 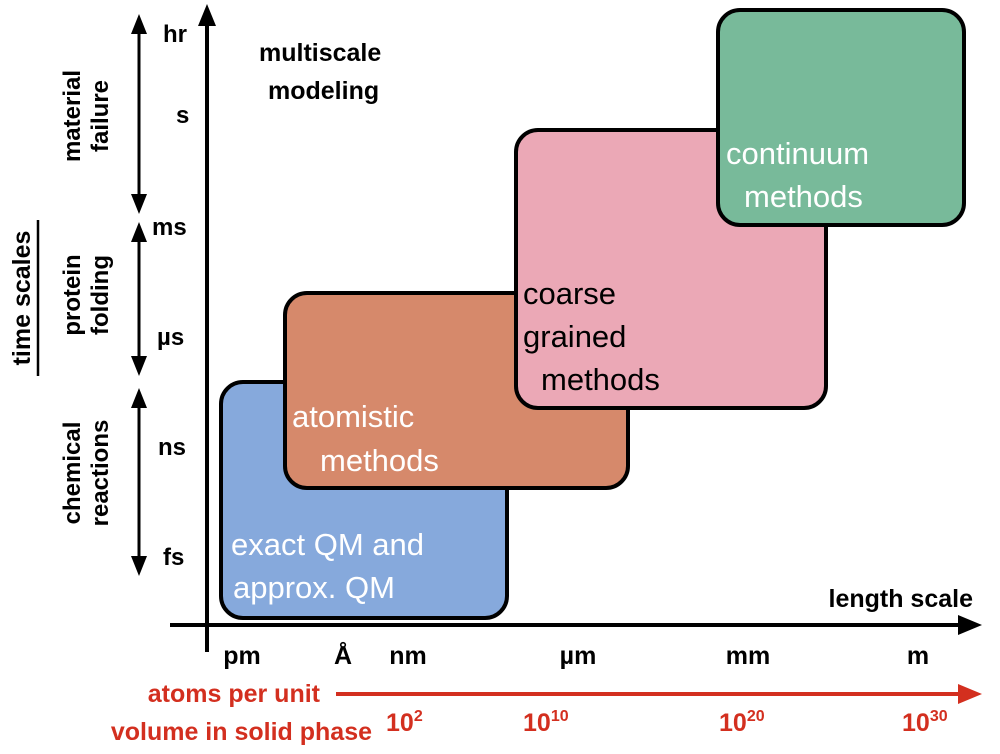 I want to click on protein-folding-arrow, so click(x=139, y=299).